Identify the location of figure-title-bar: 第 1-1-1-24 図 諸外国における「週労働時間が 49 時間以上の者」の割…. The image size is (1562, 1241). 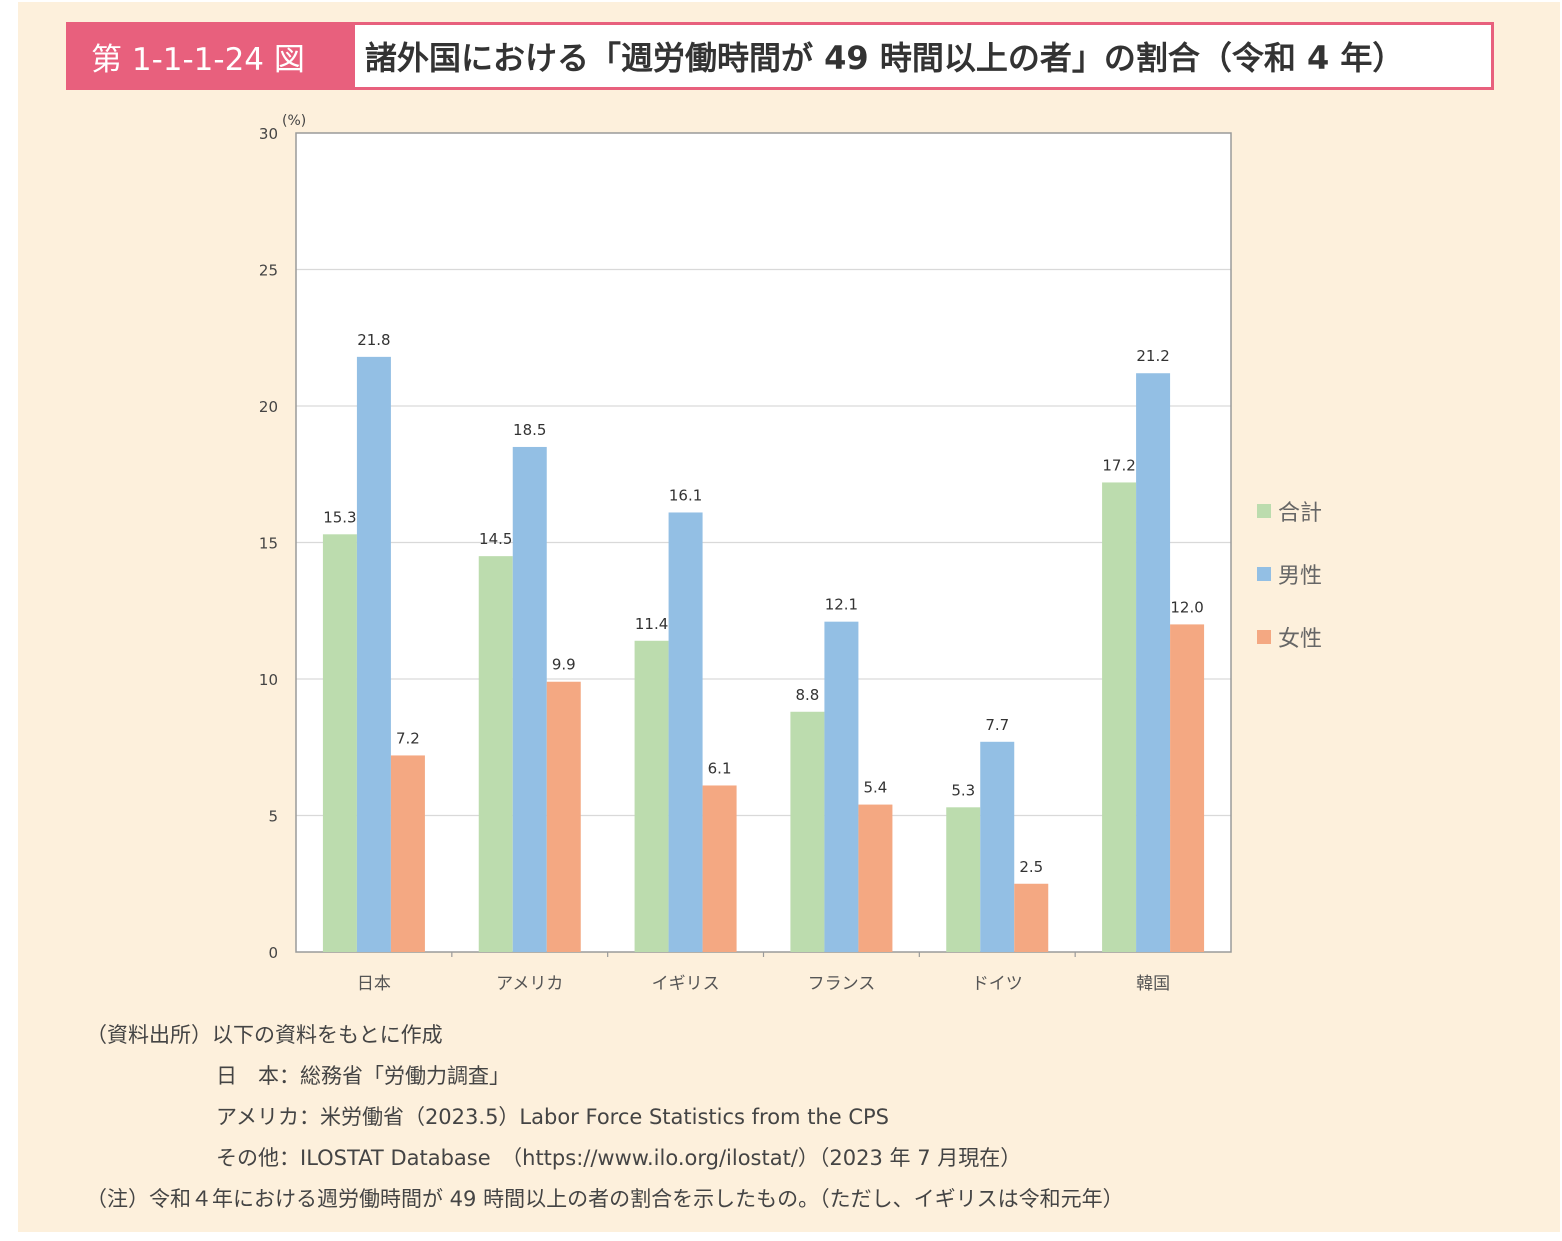
(780, 56).